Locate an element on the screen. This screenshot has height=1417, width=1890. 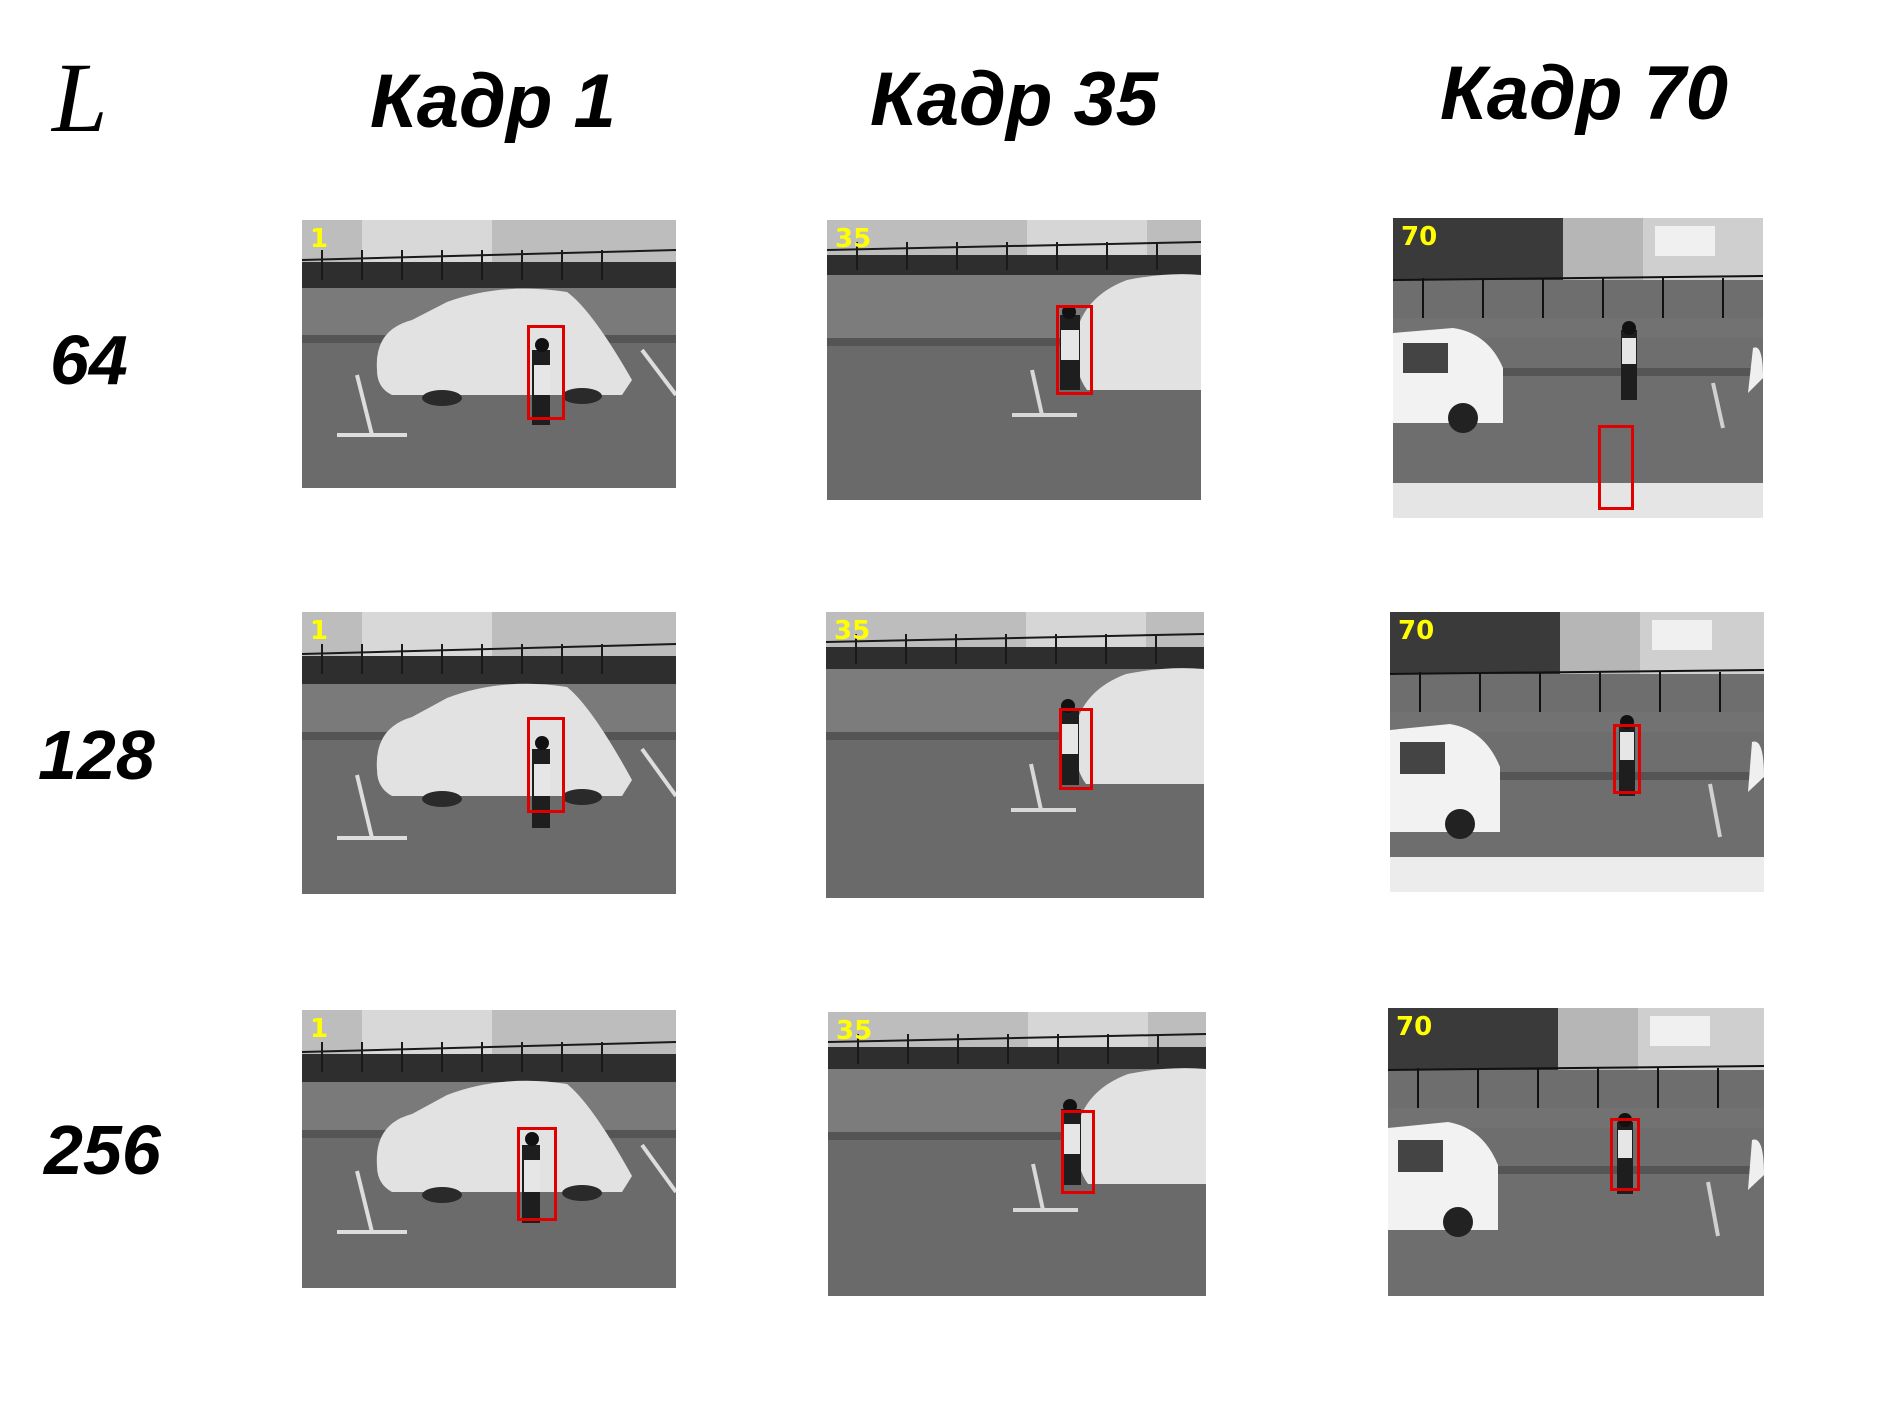
column-header-frame-35: Кадр 35 is located at coordinates (1014, 99).